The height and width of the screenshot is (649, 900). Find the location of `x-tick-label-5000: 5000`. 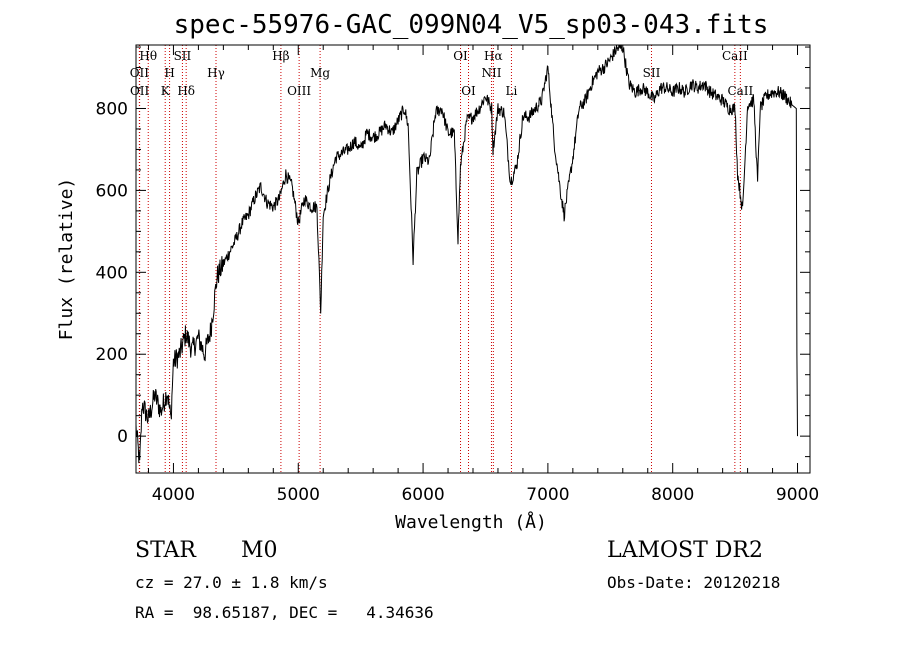

x-tick-label-5000: 5000 is located at coordinates (298, 495).